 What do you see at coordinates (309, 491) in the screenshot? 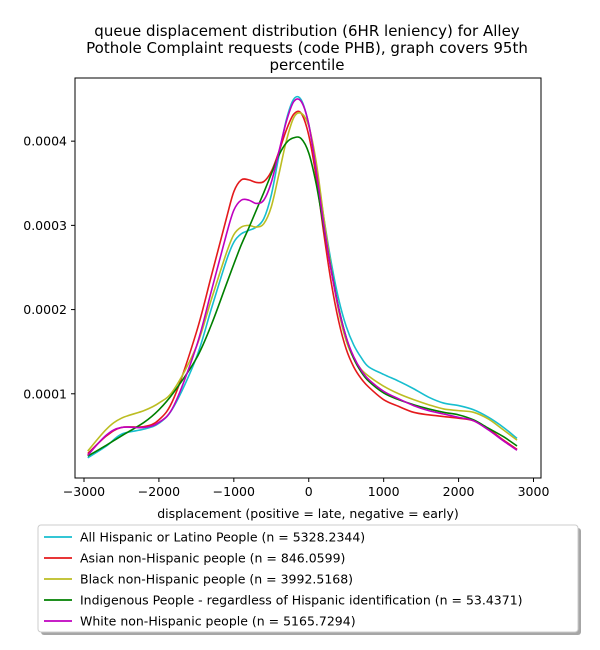
I see `x-tick-label: 0` at bounding box center [309, 491].